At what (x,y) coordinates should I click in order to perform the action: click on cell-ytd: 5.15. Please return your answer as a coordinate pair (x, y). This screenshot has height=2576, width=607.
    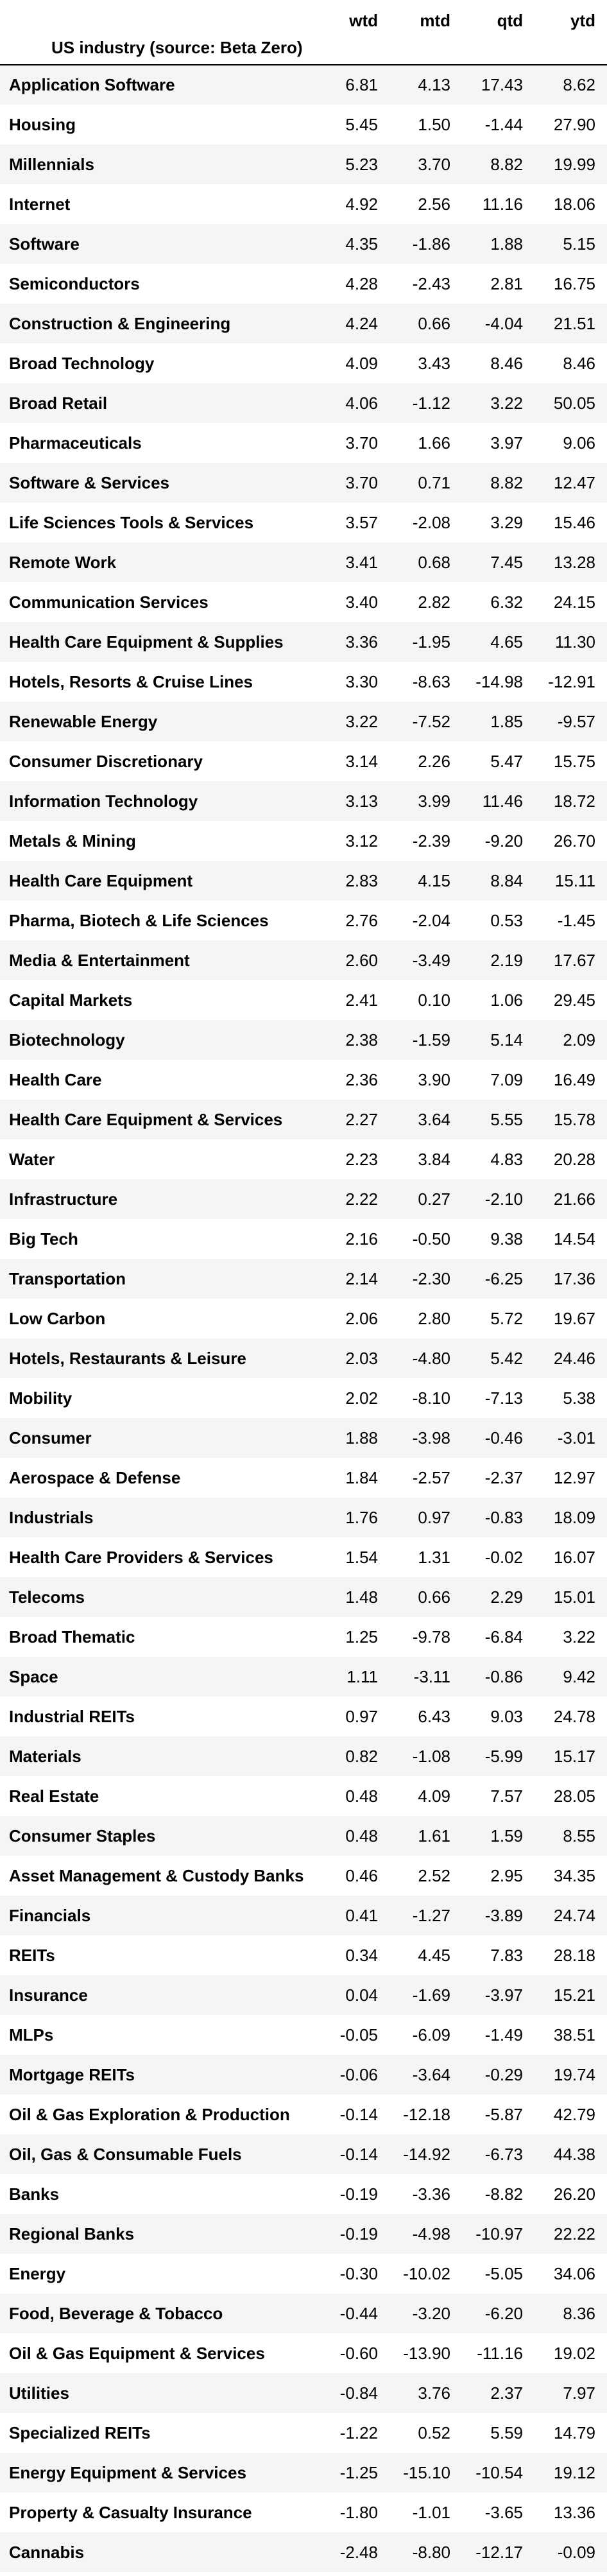
    Looking at the image, I should click on (579, 244).